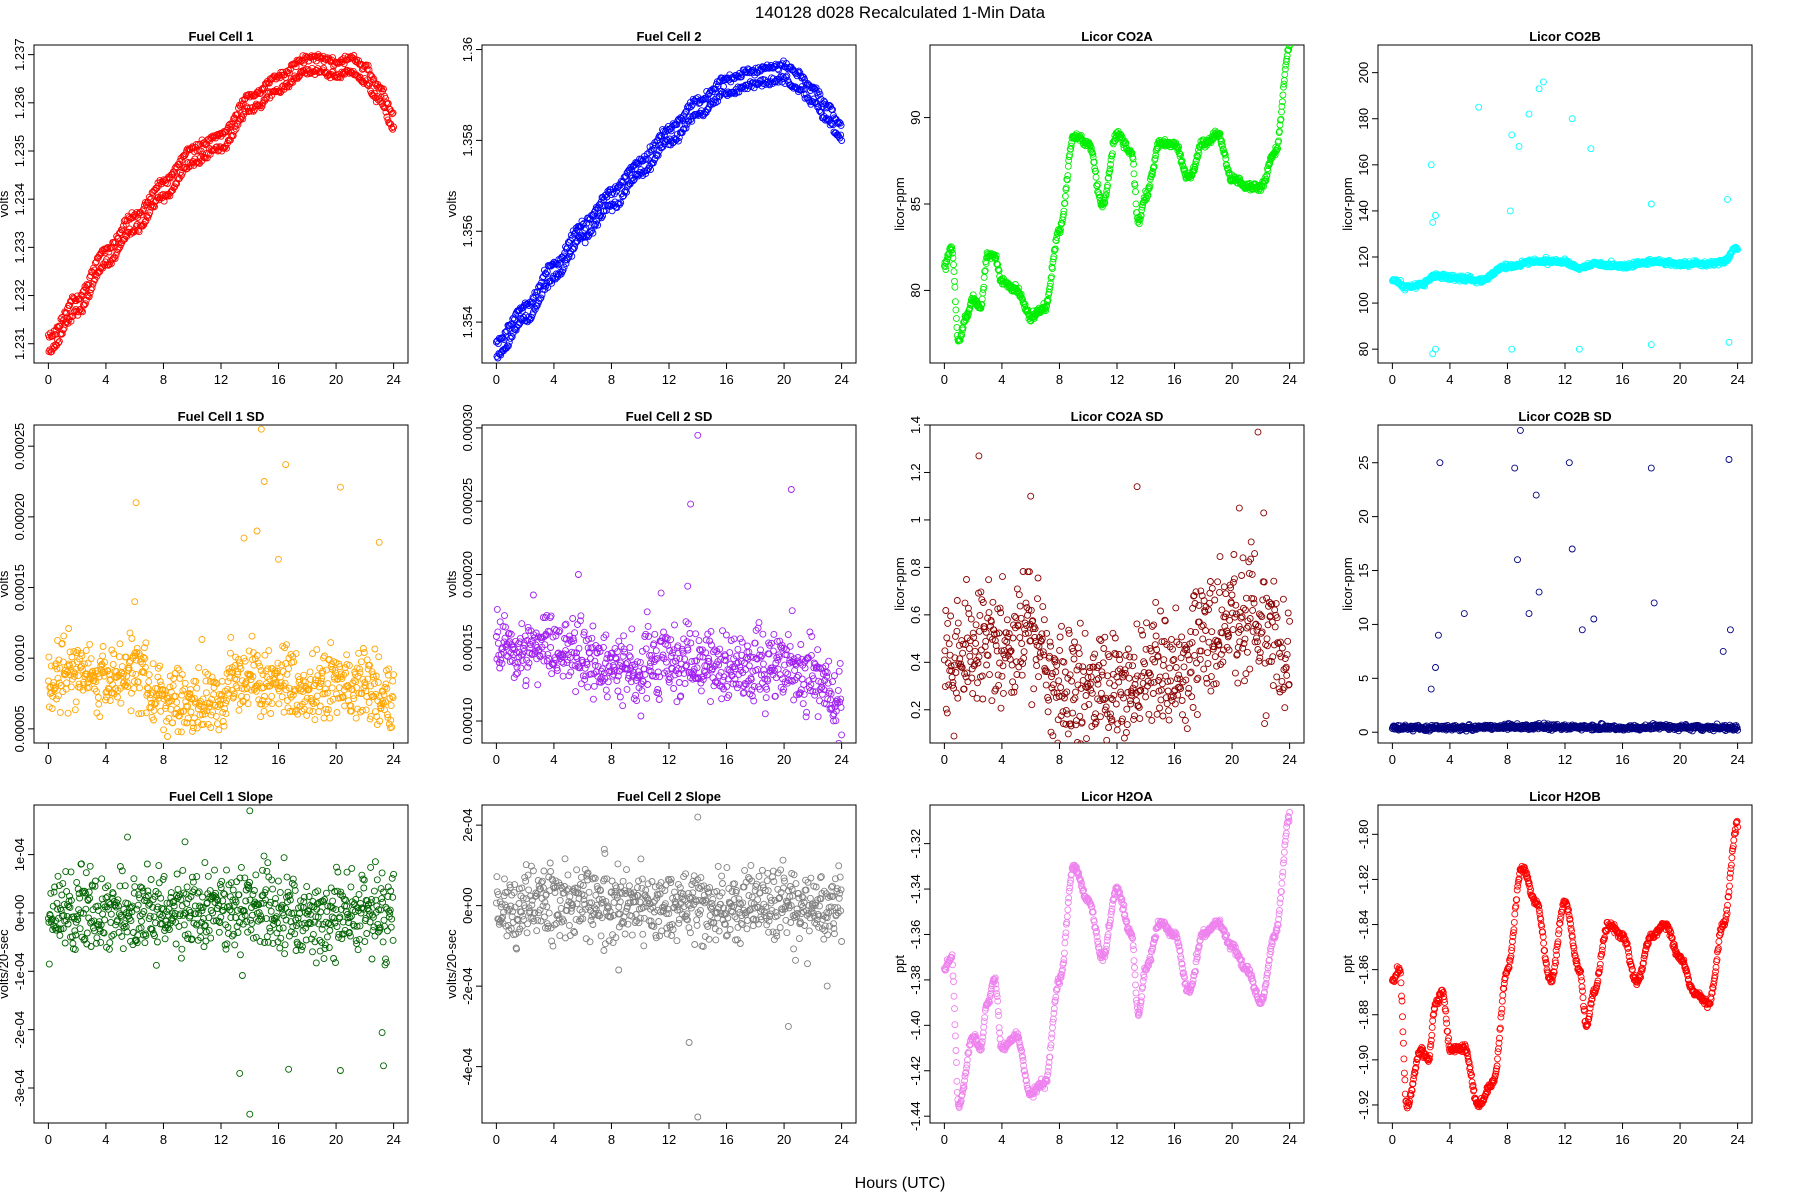  I want to click on x-tick-label: 20, so click(1680, 379).